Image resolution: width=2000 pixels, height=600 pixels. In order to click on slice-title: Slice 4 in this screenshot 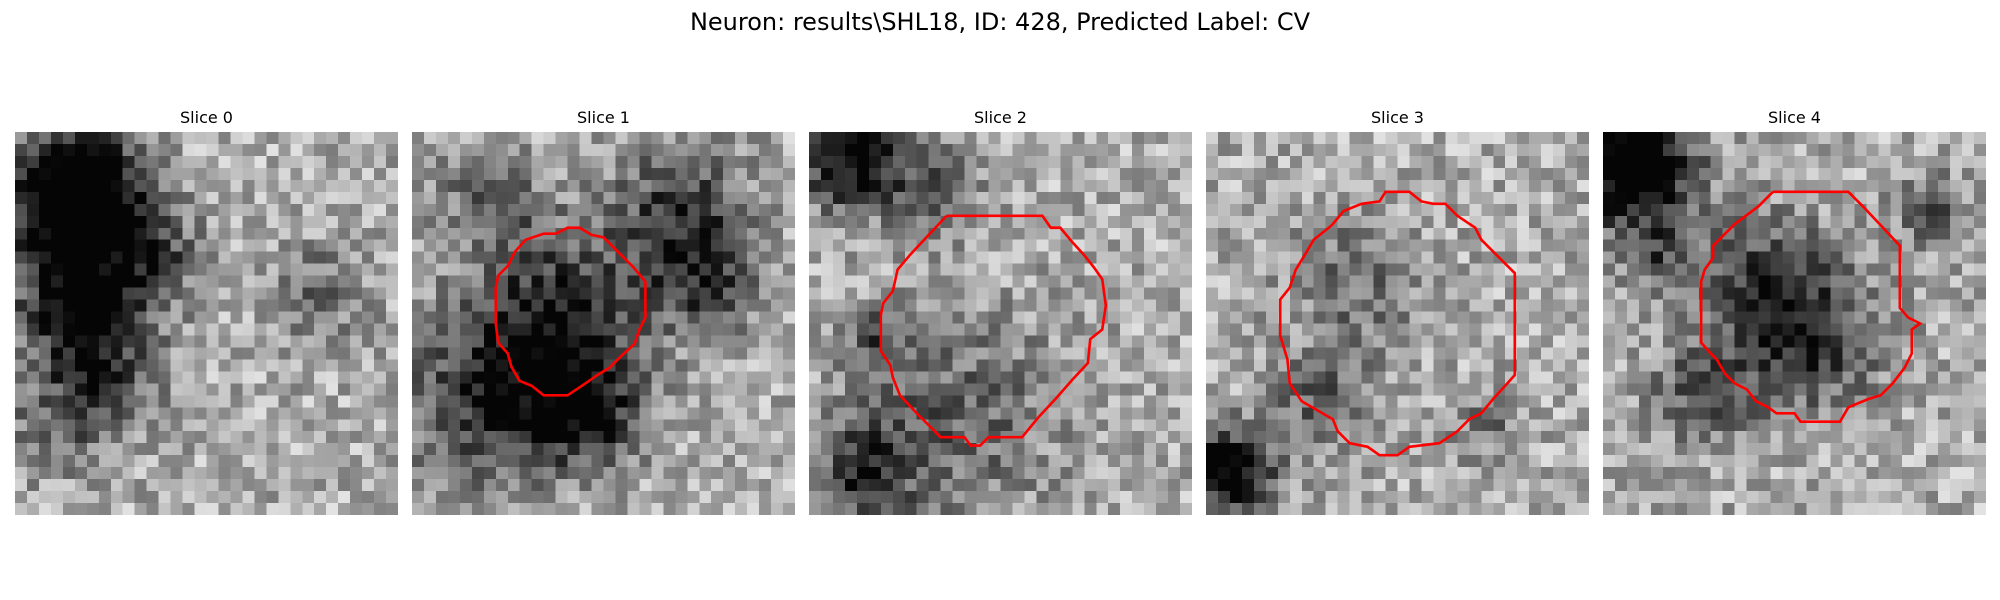, I will do `click(1794, 117)`.